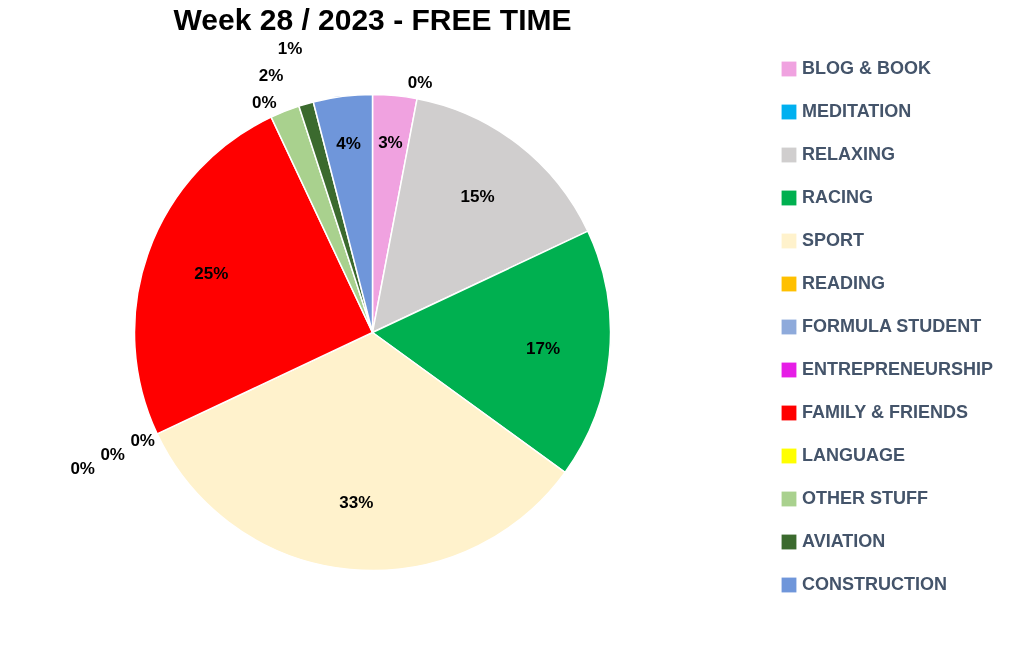 The image size is (1024, 648). What do you see at coordinates (837, 197) in the screenshot?
I see `legend-label: RACING` at bounding box center [837, 197].